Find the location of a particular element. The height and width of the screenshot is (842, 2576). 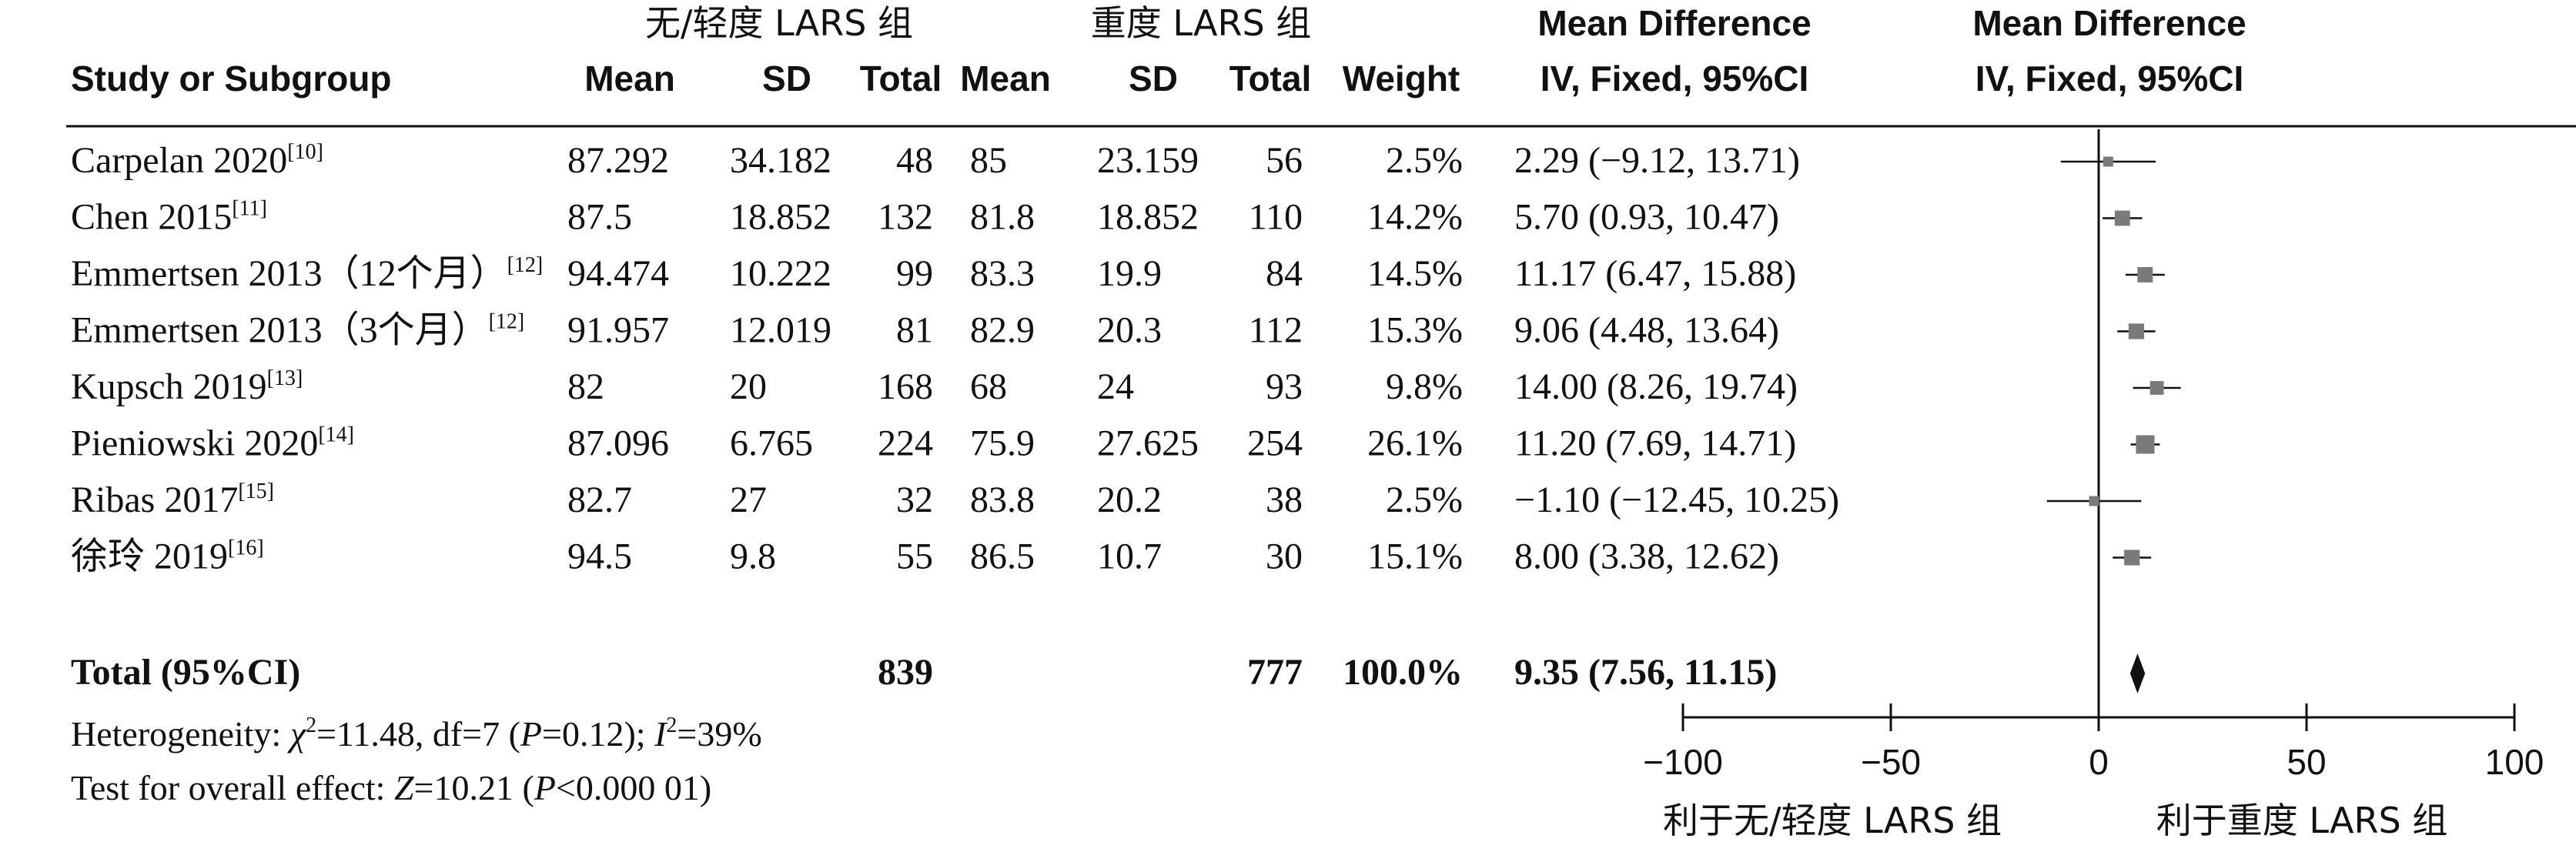

ci-column-header-1: IV, Fixed, 95%CI is located at coordinates (1675, 78).